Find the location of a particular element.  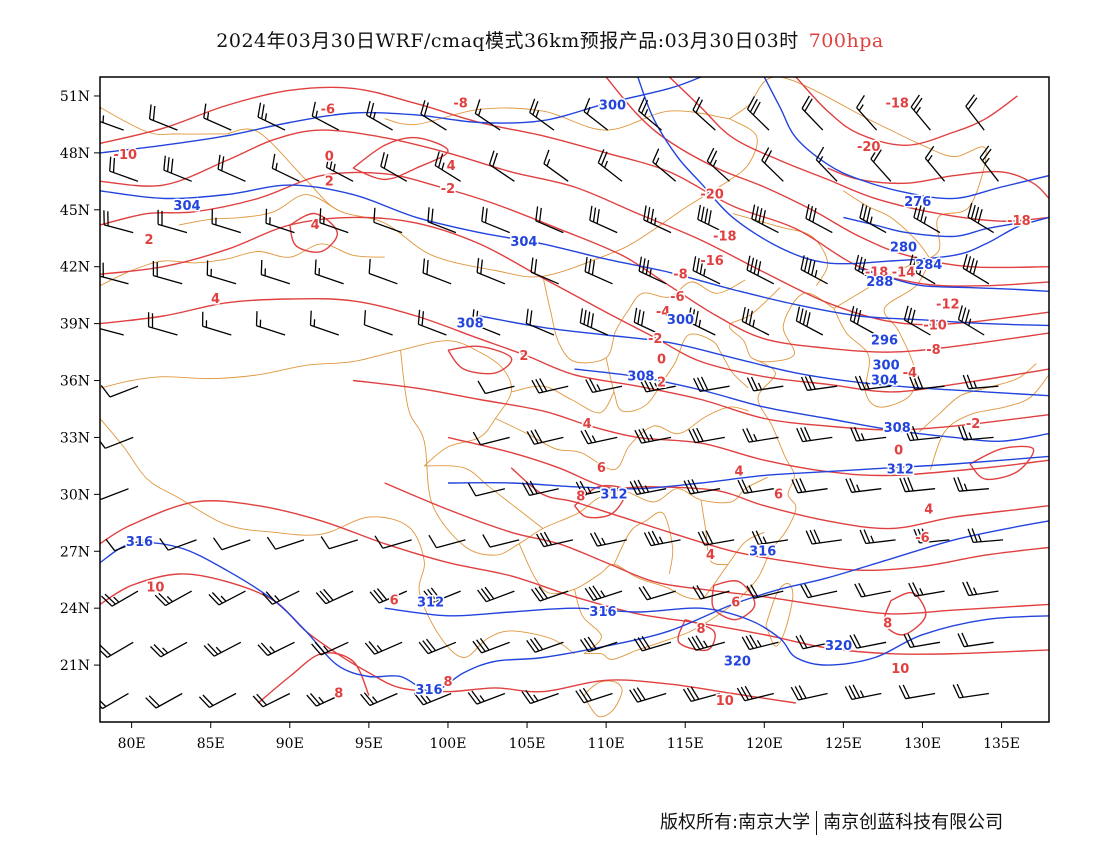

isotherm-label: 0 is located at coordinates (898, 451).